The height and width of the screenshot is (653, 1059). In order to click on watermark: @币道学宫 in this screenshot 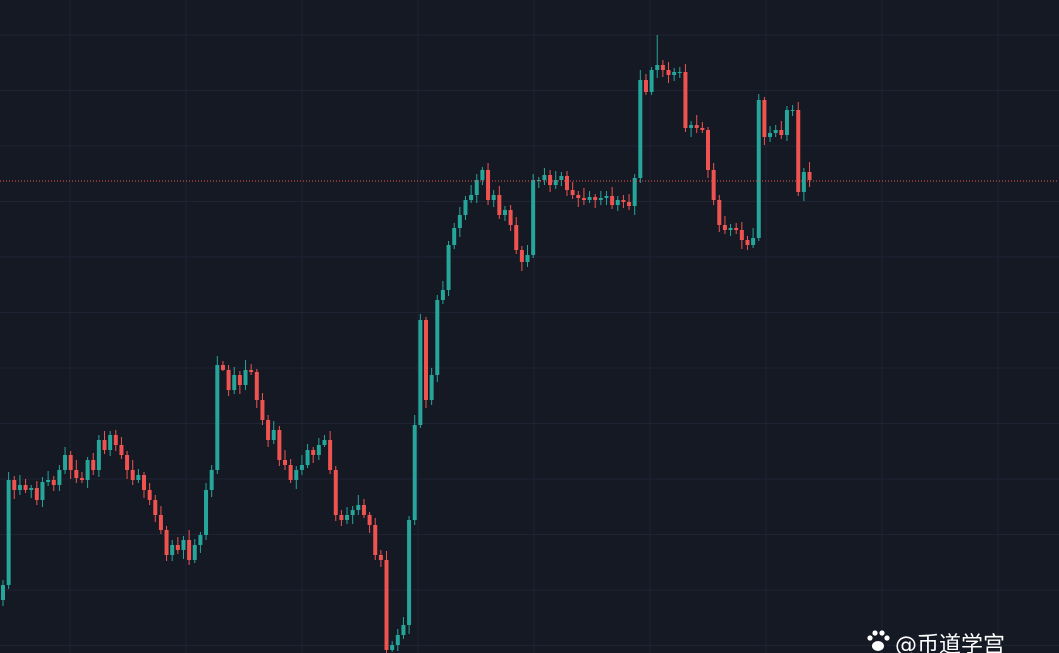, I will do `click(950, 643)`.